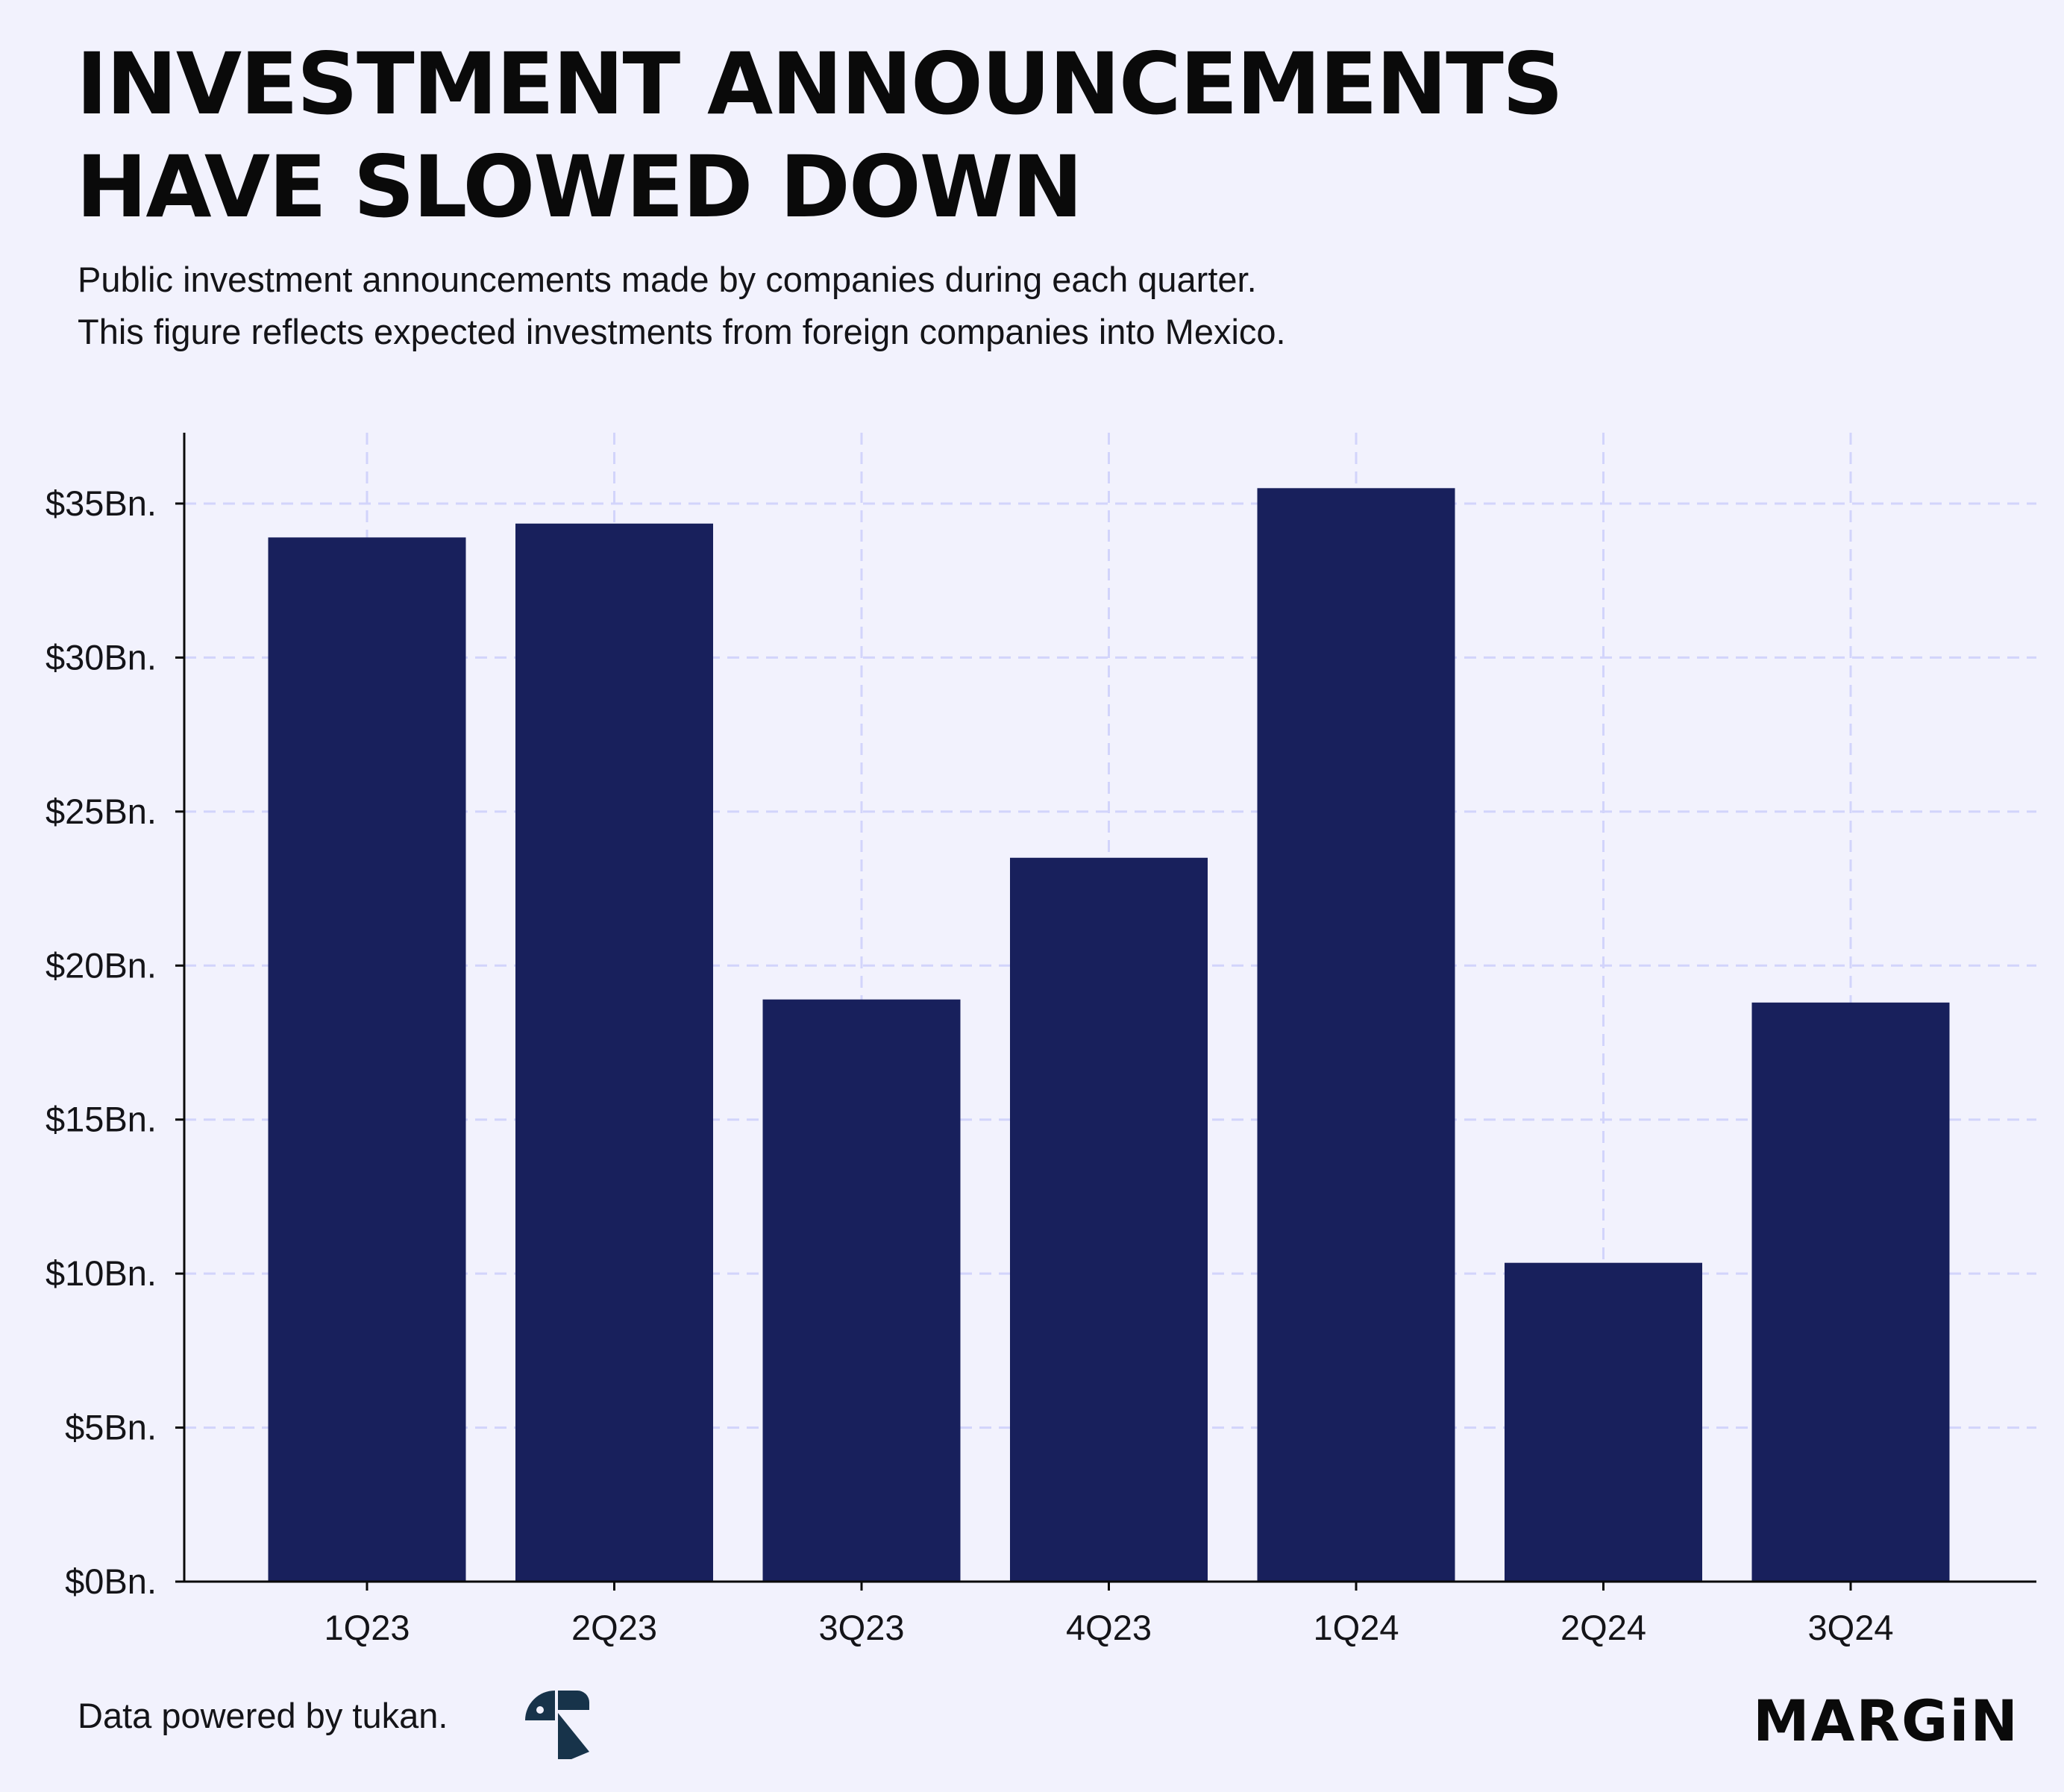 This screenshot has width=2064, height=1792. I want to click on bar-1q24, so click(1356, 1035).